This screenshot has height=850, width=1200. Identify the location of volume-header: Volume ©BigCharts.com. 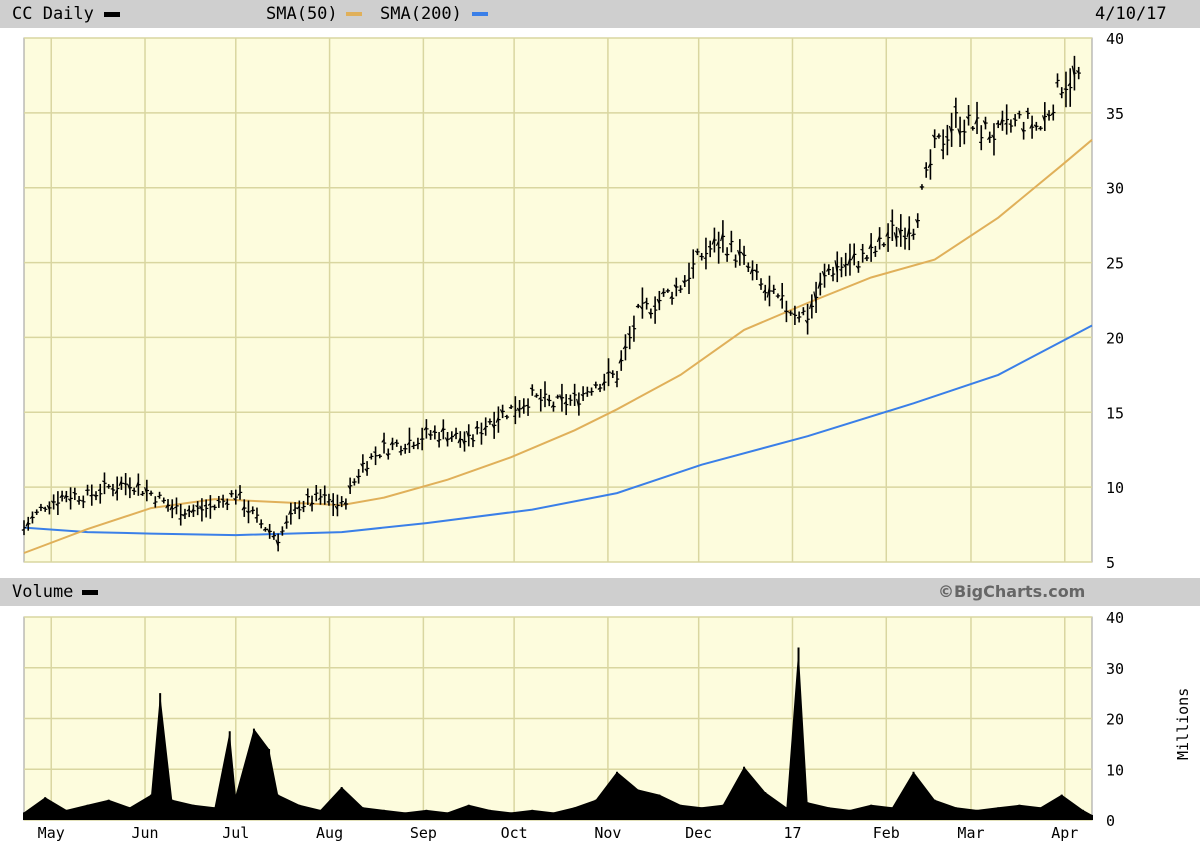
(600, 592).